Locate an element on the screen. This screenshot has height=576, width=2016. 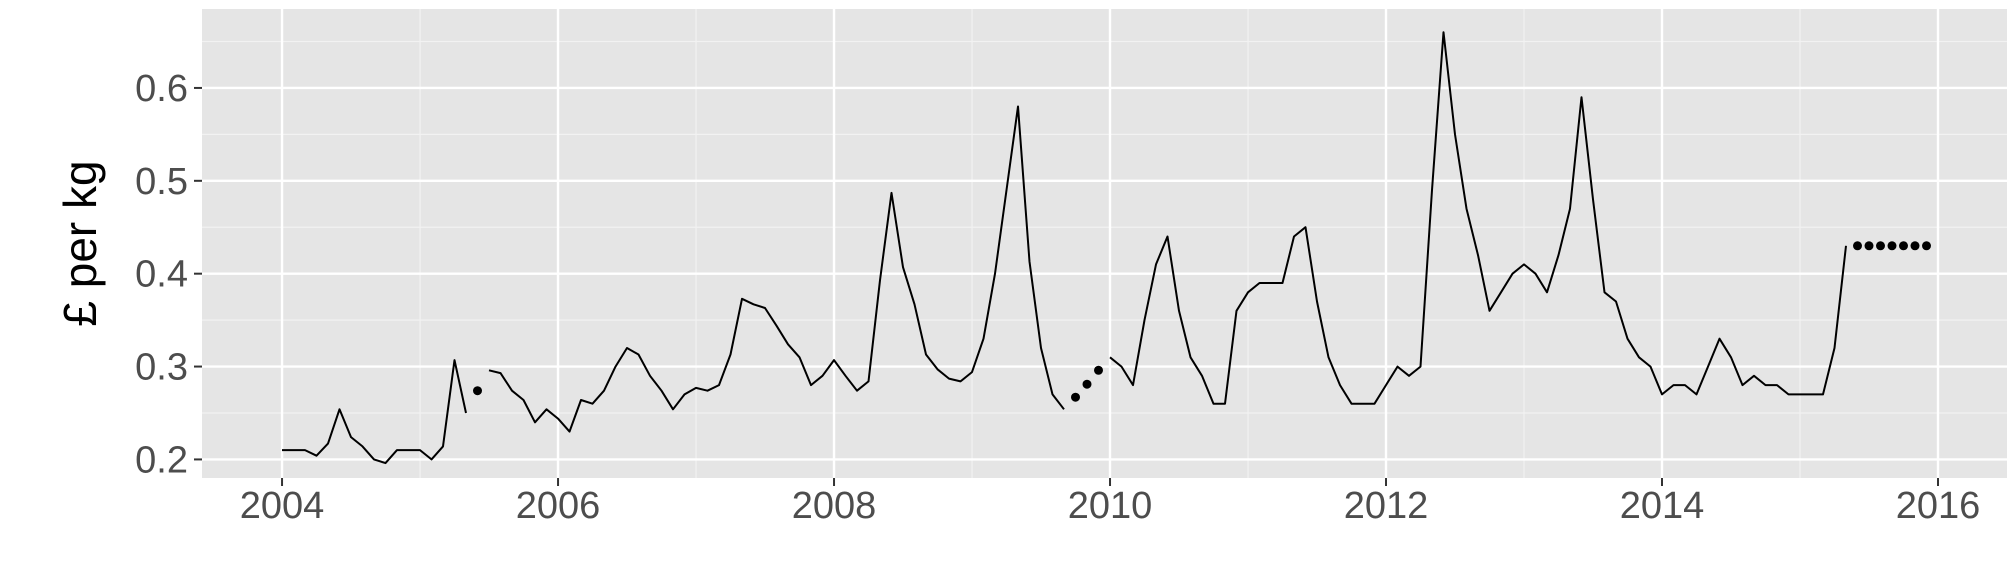
x-tick-label: 2008 is located at coordinates (834, 506).